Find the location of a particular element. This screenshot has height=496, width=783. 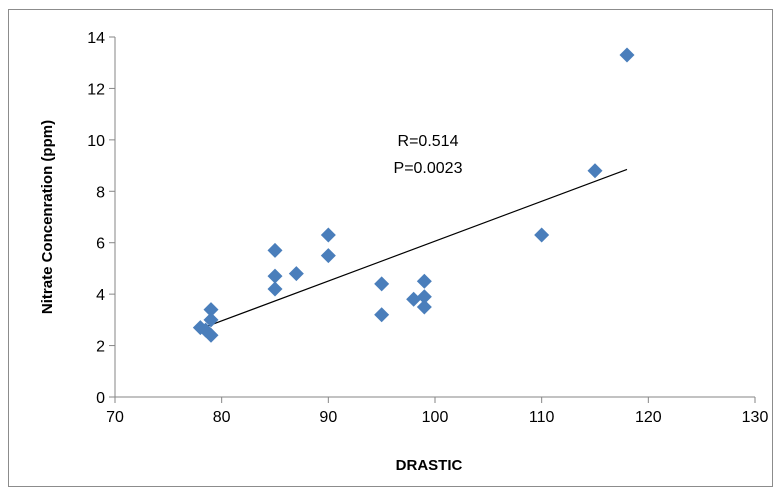

x-tick-label: 90 is located at coordinates (328, 417).